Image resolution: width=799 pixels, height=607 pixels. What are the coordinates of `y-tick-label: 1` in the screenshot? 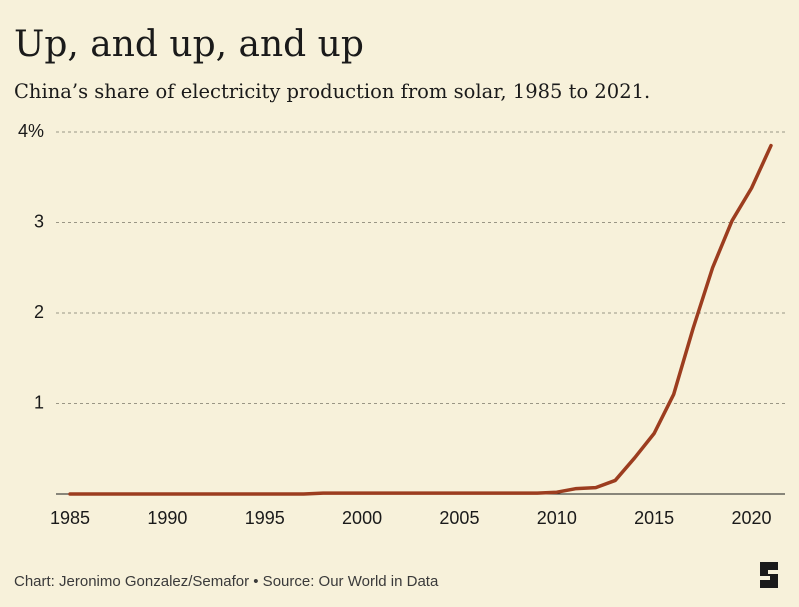 It's located at (39, 402).